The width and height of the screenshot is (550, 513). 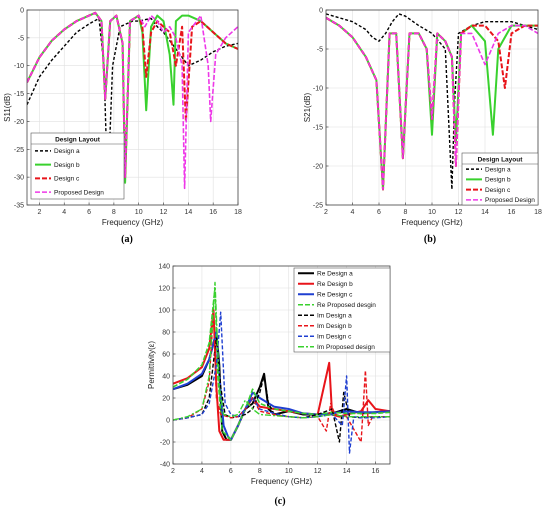 What do you see at coordinates (430, 239) in the screenshot?
I see `figure-caption: (b)` at bounding box center [430, 239].